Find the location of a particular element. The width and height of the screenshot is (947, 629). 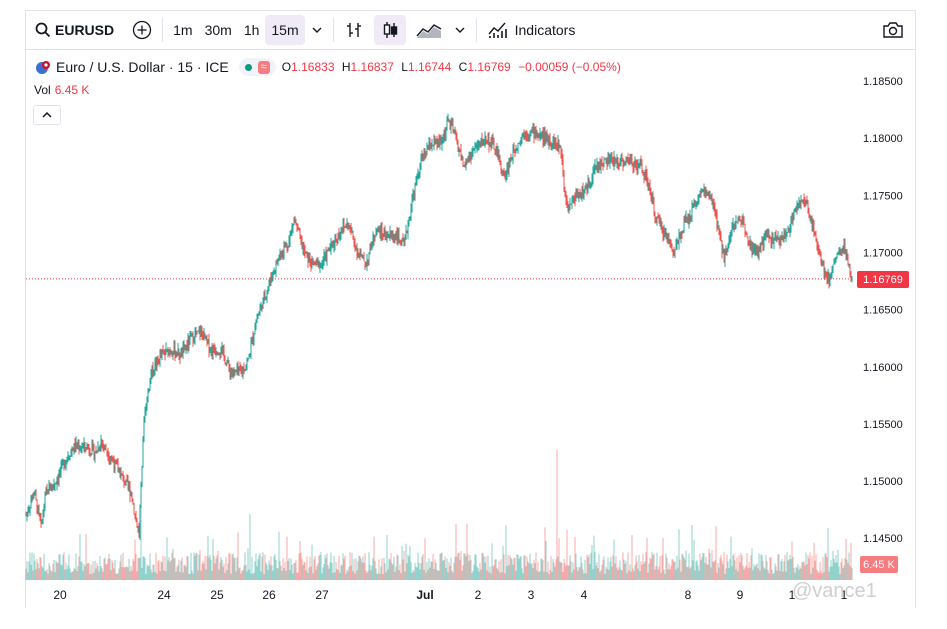

volume-label: Vol is located at coordinates (42, 90).